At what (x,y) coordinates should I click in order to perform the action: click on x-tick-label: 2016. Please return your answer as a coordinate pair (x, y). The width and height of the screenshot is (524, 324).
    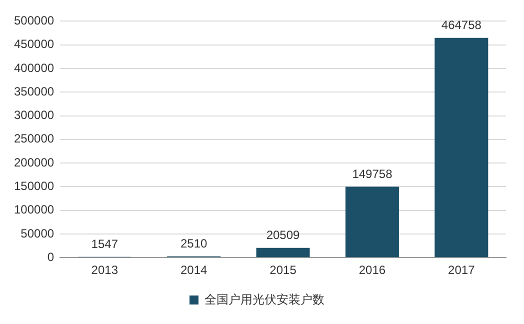
    Looking at the image, I should click on (372, 270).